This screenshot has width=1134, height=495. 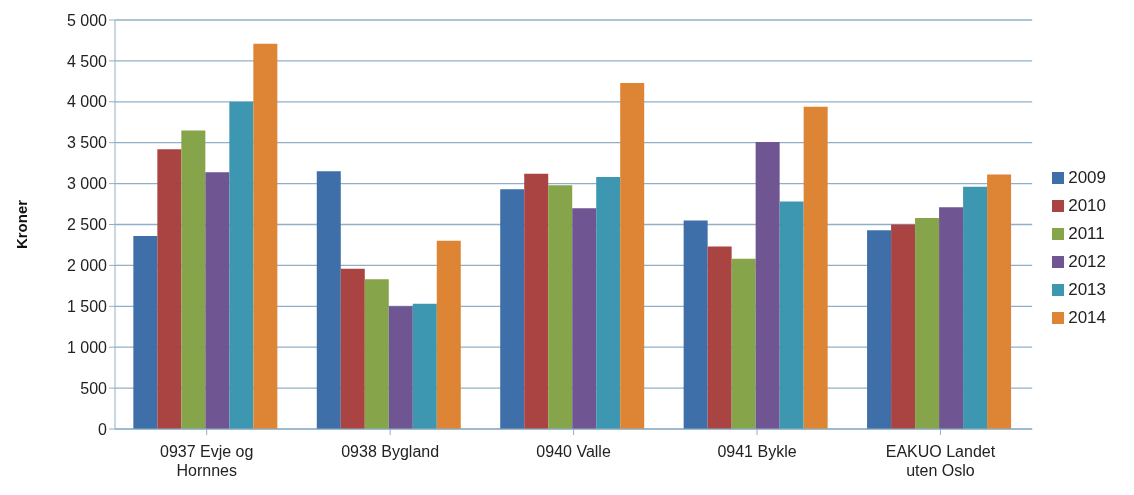 What do you see at coordinates (22, 224) in the screenshot?
I see `y-axis-title: Kroner` at bounding box center [22, 224].